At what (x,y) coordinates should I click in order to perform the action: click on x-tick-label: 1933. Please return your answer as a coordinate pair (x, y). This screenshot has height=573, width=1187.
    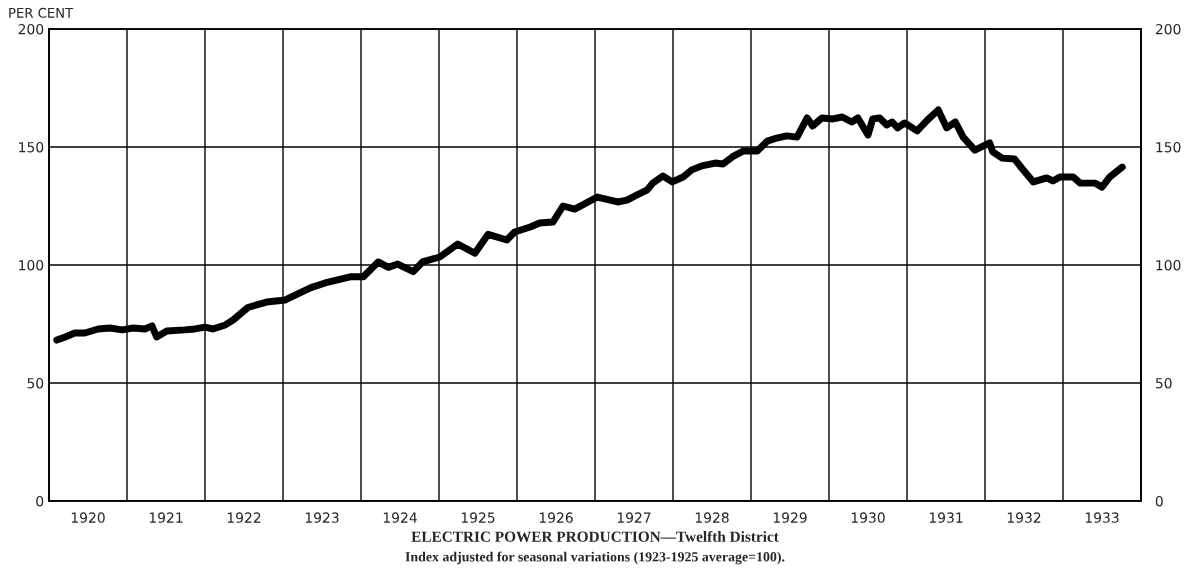
    Looking at the image, I should click on (1102, 517).